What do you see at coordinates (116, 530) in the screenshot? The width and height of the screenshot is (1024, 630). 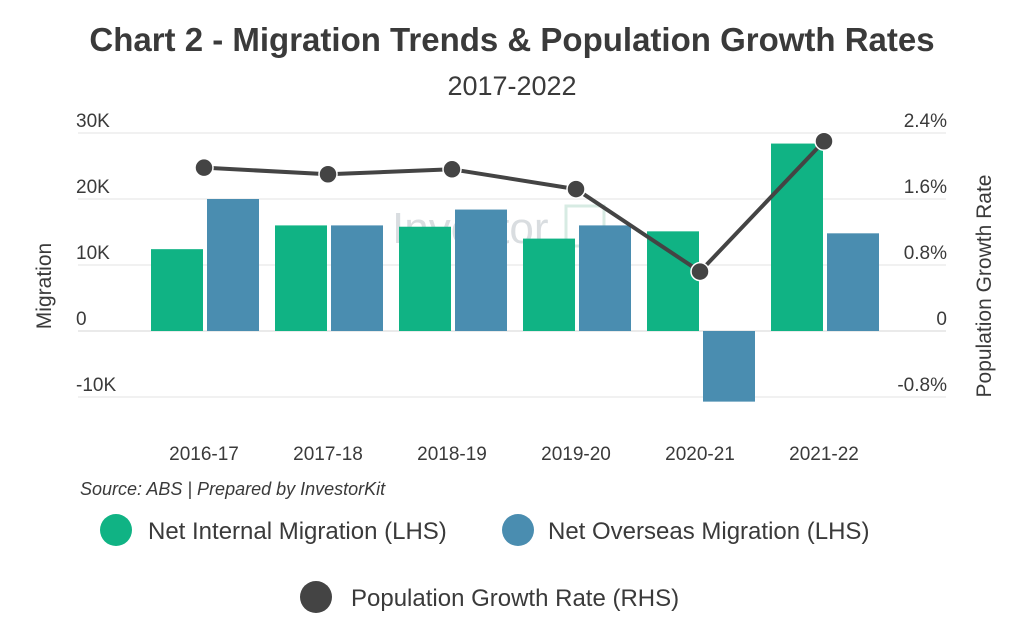 I see `legend-internal-marker` at bounding box center [116, 530].